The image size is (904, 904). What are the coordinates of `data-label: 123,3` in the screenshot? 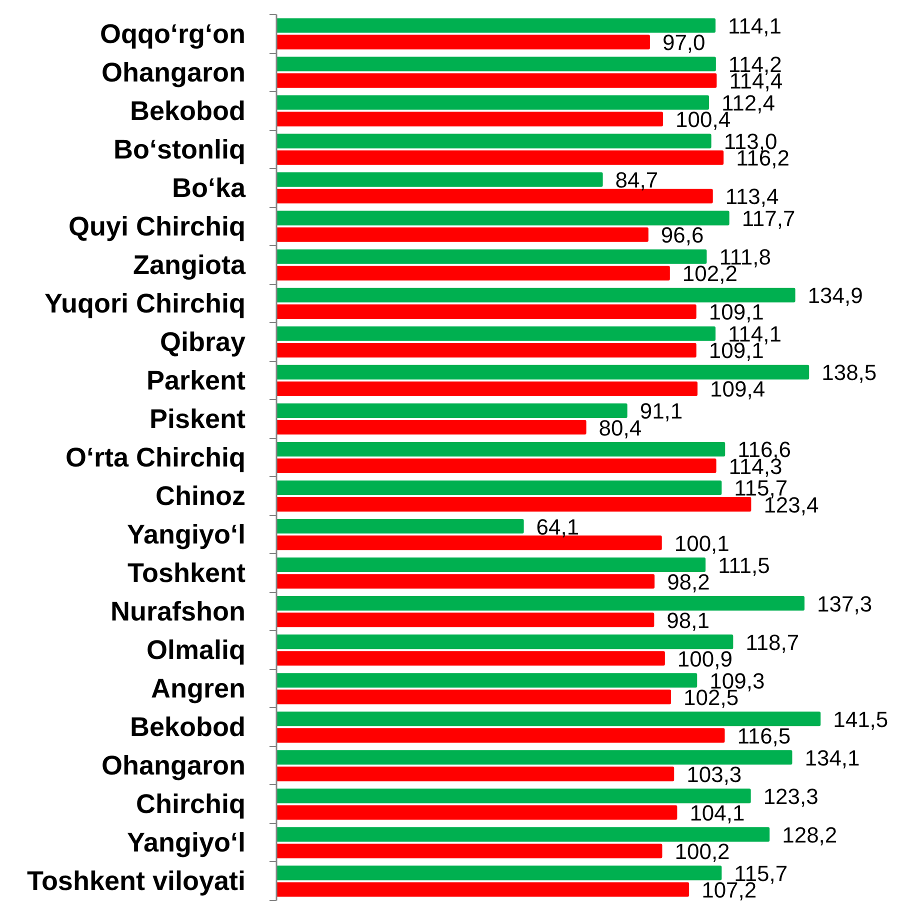 It's located at (790, 796).